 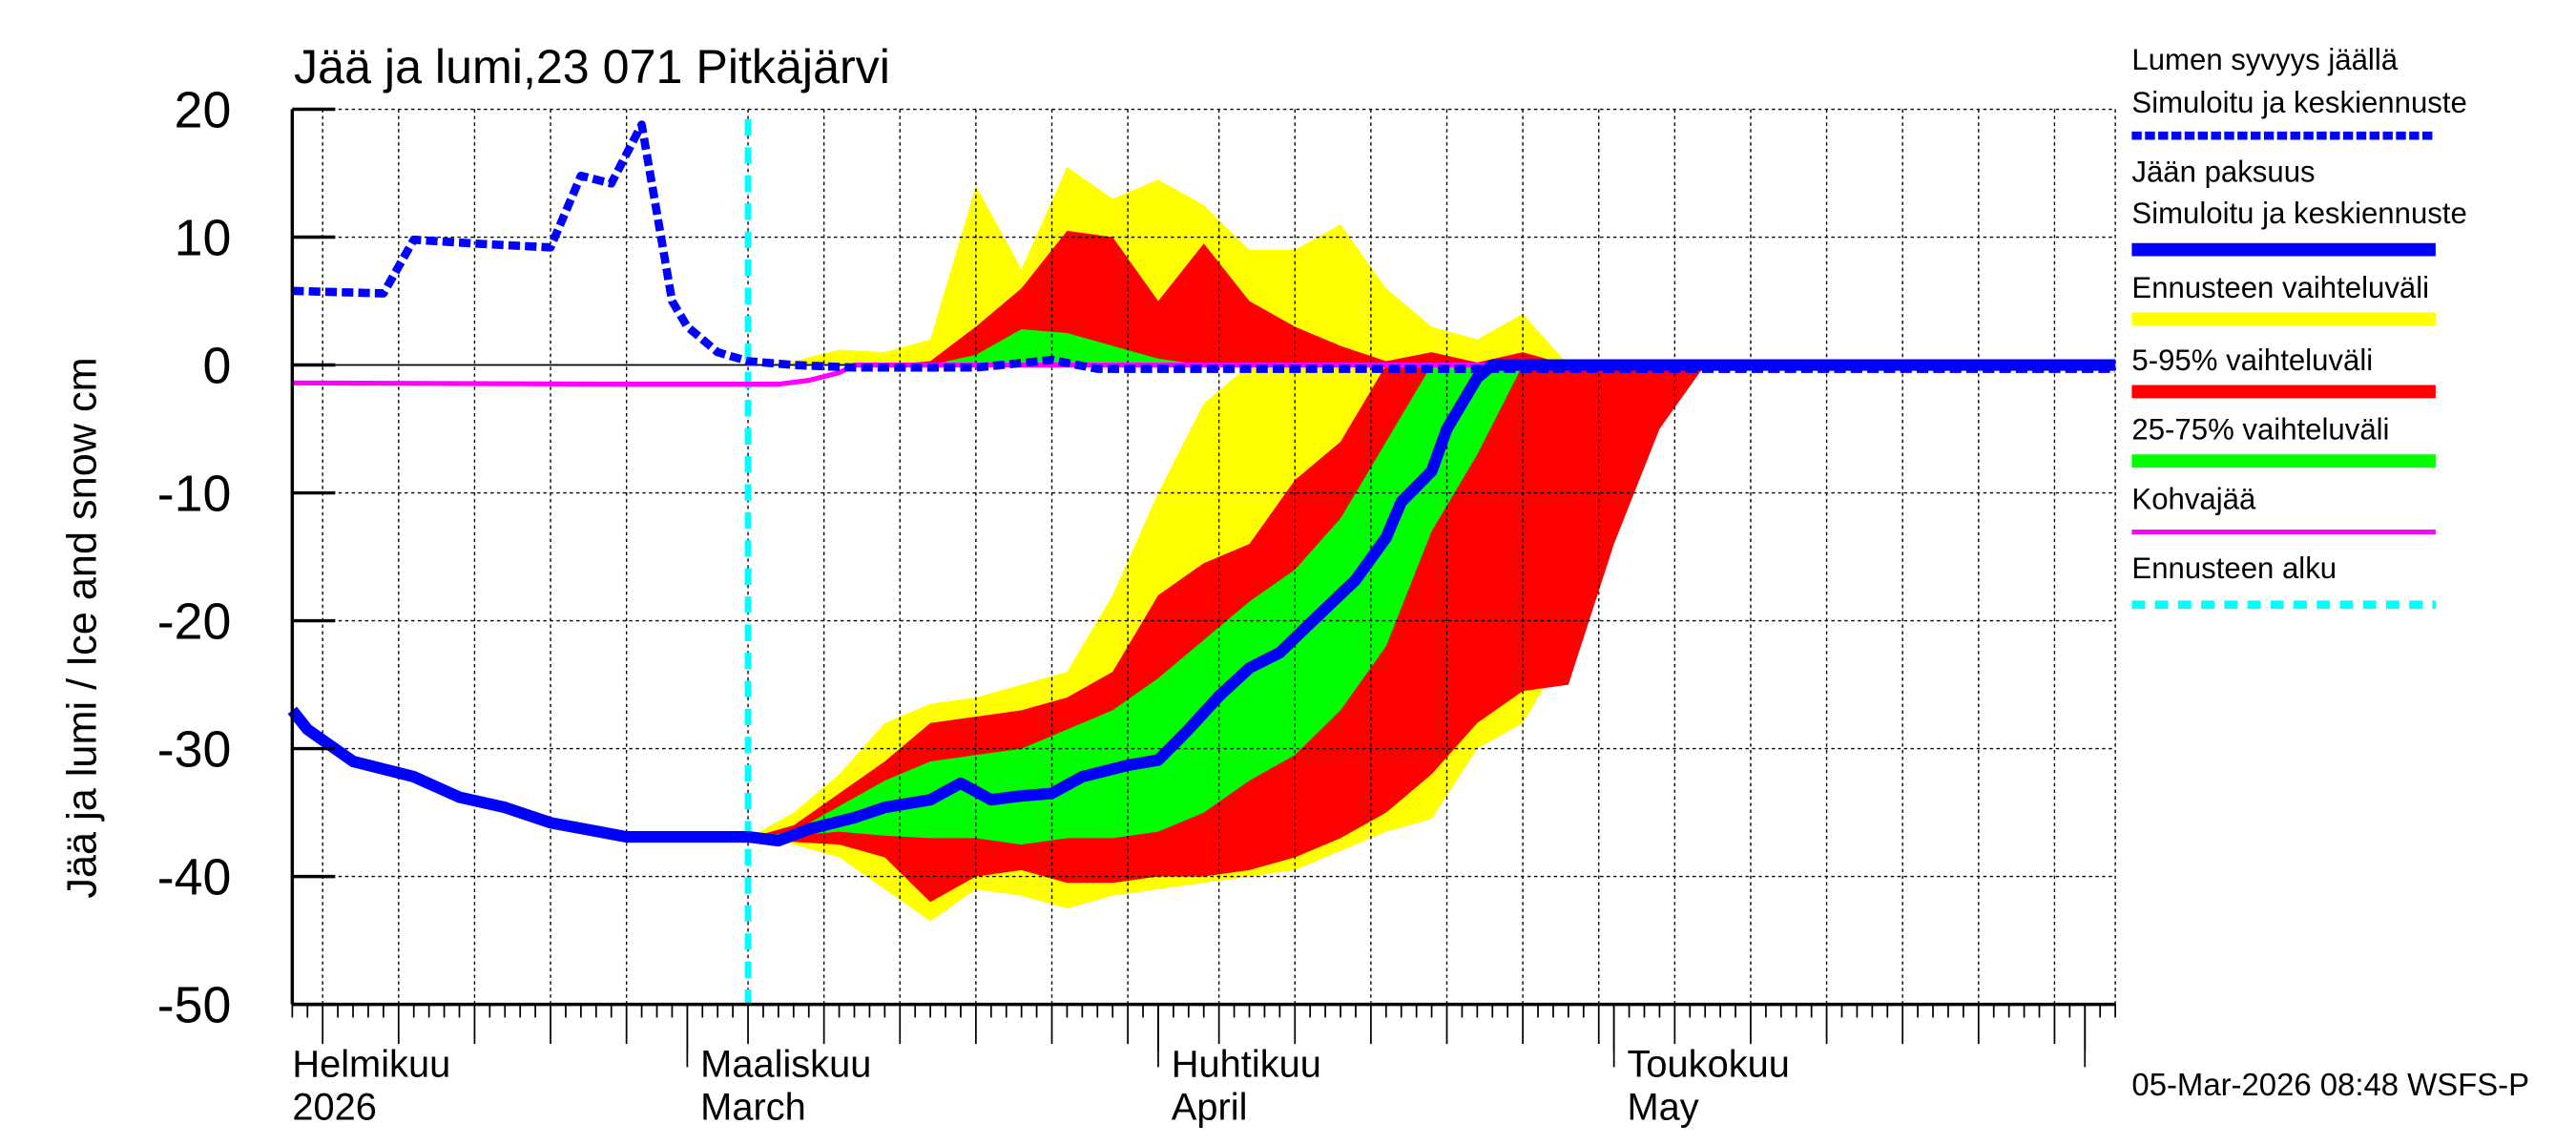 What do you see at coordinates (1227, 347) in the screenshot?
I see `snow-25-75-band` at bounding box center [1227, 347].